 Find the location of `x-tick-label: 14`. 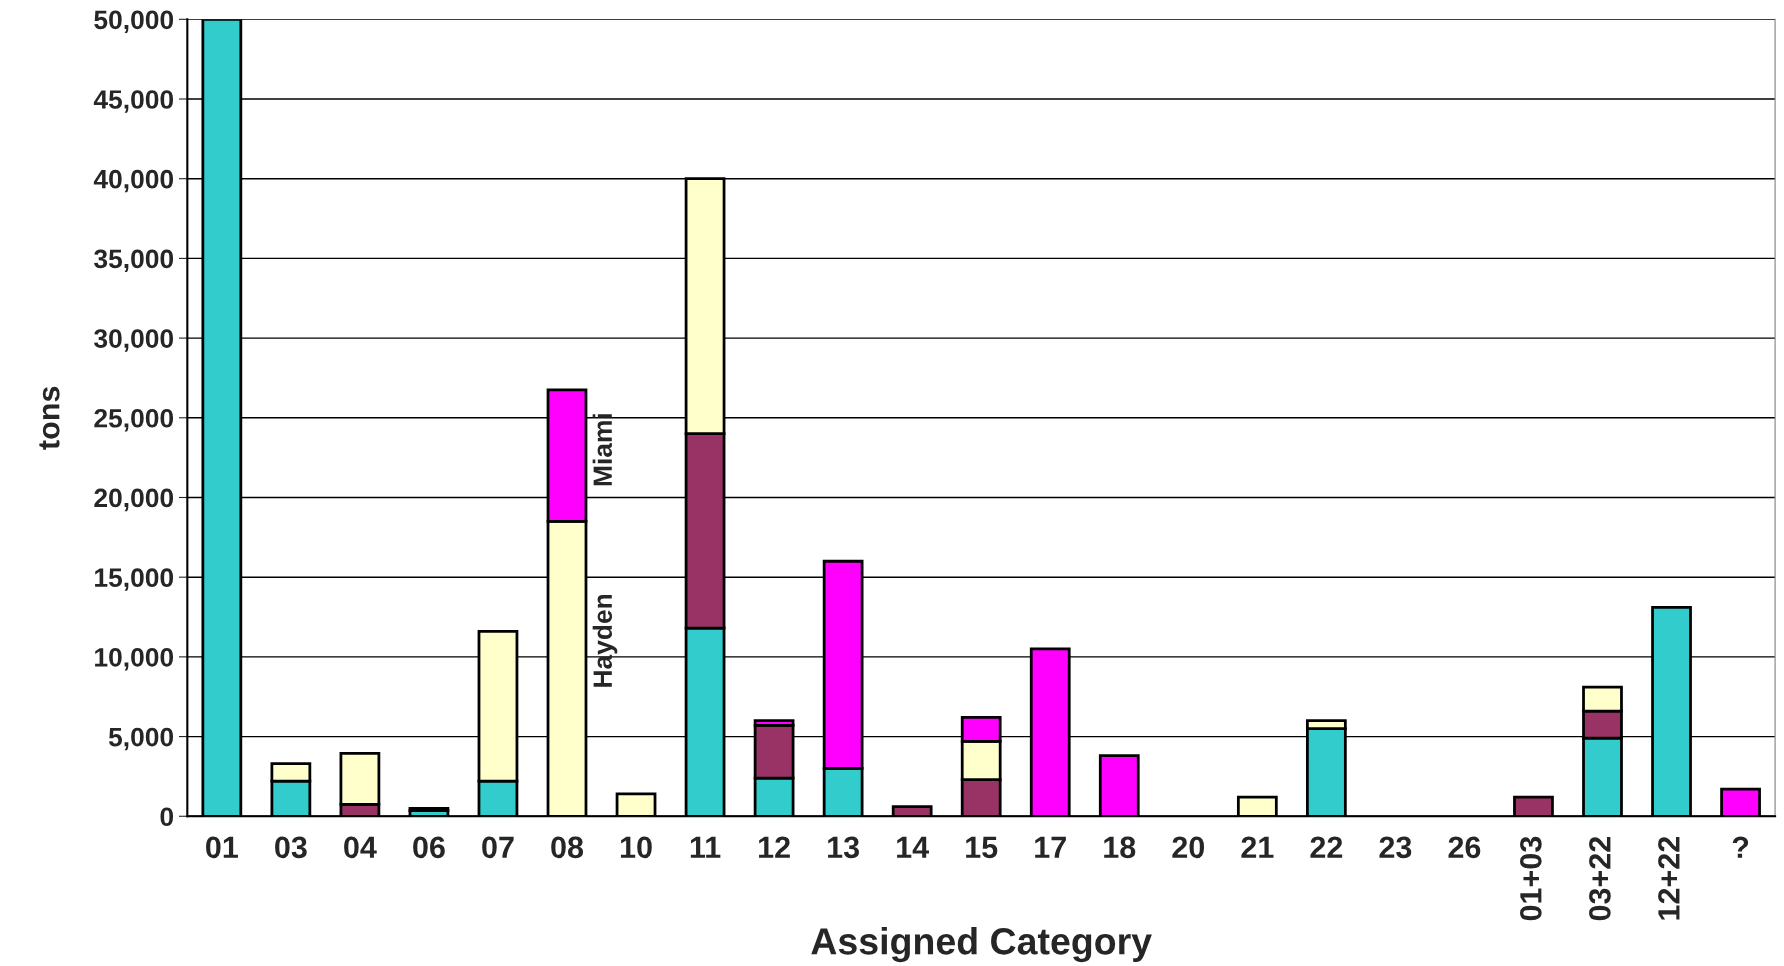

x-tick-label: 14 is located at coordinates (913, 847).